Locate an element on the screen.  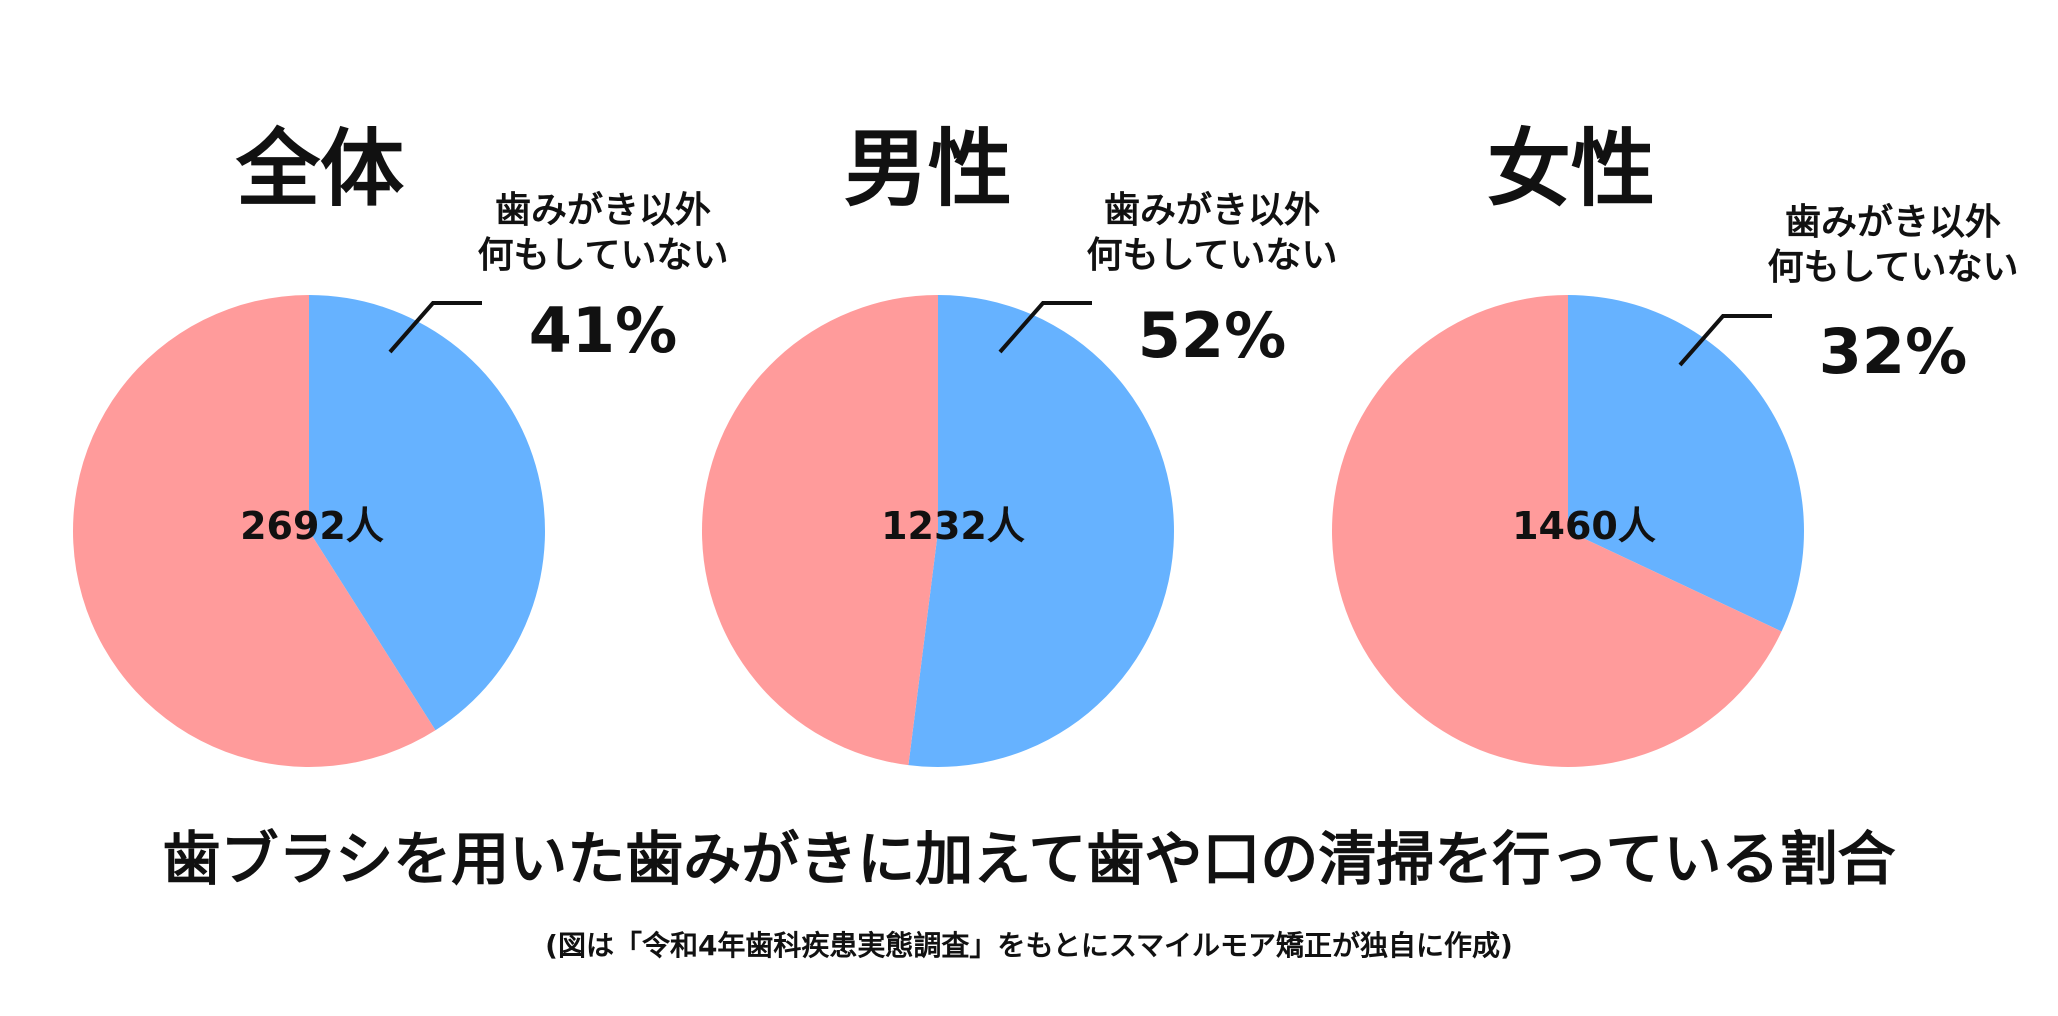
pie-slice-overall-rest is located at coordinates (254, 531).